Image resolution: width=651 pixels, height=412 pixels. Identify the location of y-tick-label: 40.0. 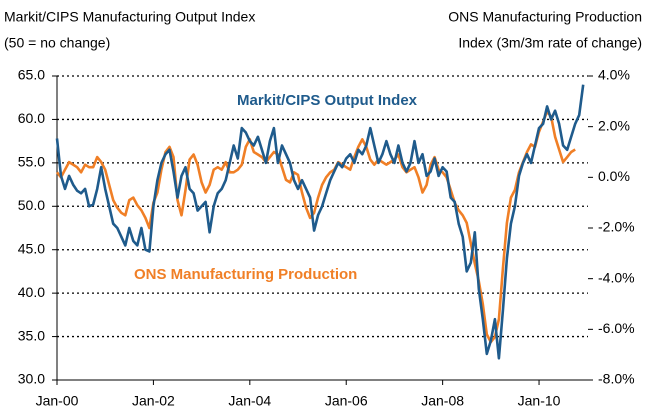
(31, 292).